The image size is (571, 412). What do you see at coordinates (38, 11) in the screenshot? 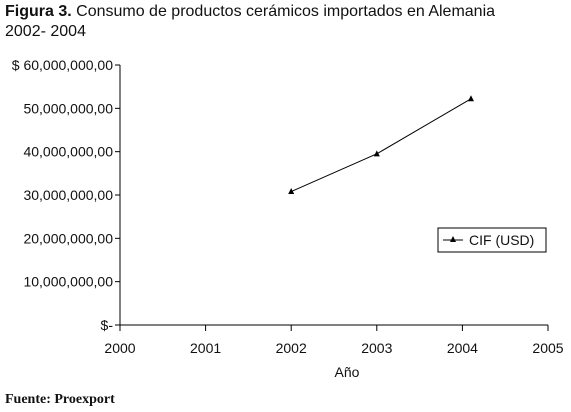
I see `figure-label: Figura 3.` at bounding box center [38, 11].